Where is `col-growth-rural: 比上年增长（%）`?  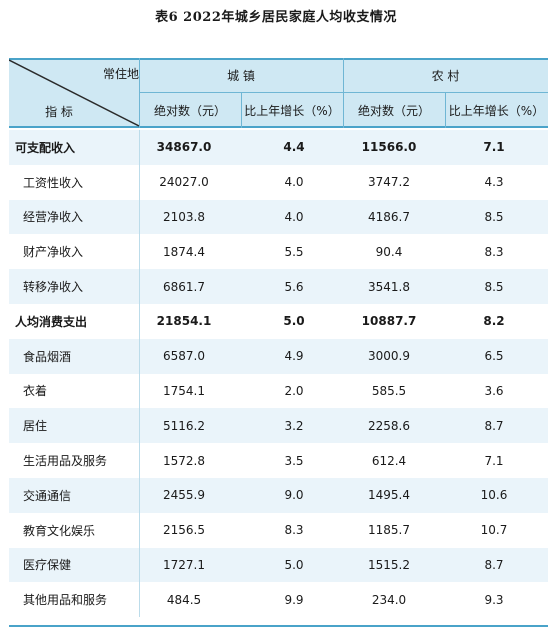 col-growth-rural: 比上年增长（%） is located at coordinates (496, 110).